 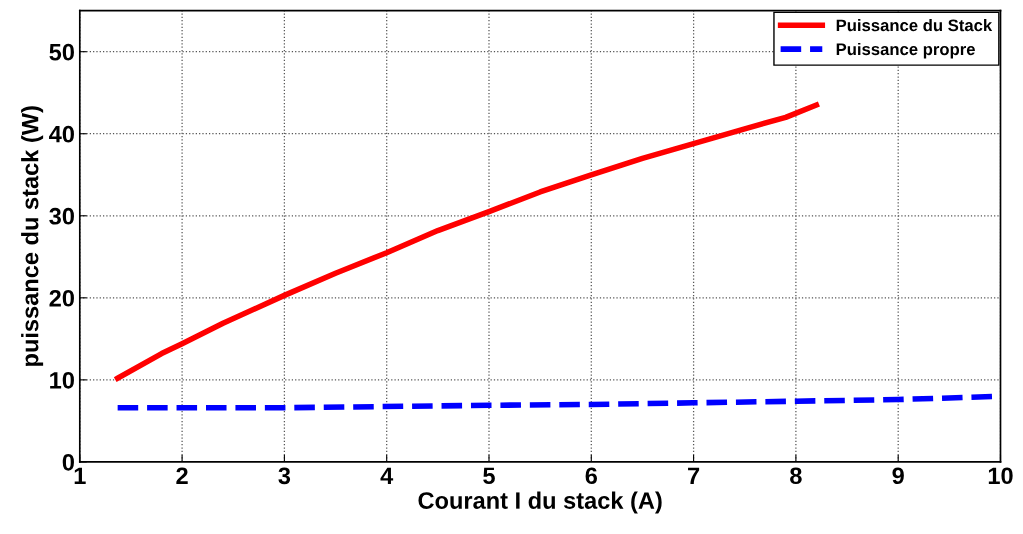 What do you see at coordinates (80, 475) in the screenshot?
I see `x-tick-label: 1` at bounding box center [80, 475].